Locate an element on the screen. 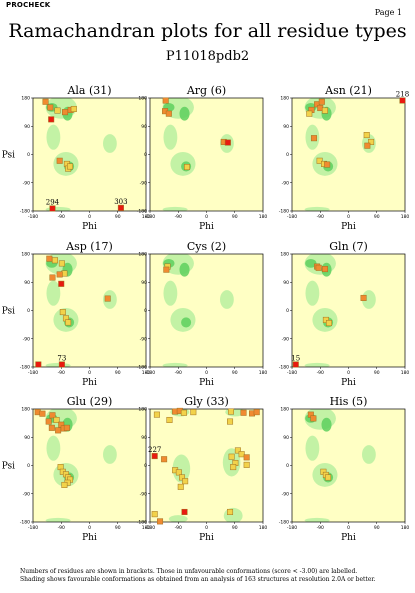 This screenshot has width=415, height=593. plot-background is located at coordinates (89, 310).